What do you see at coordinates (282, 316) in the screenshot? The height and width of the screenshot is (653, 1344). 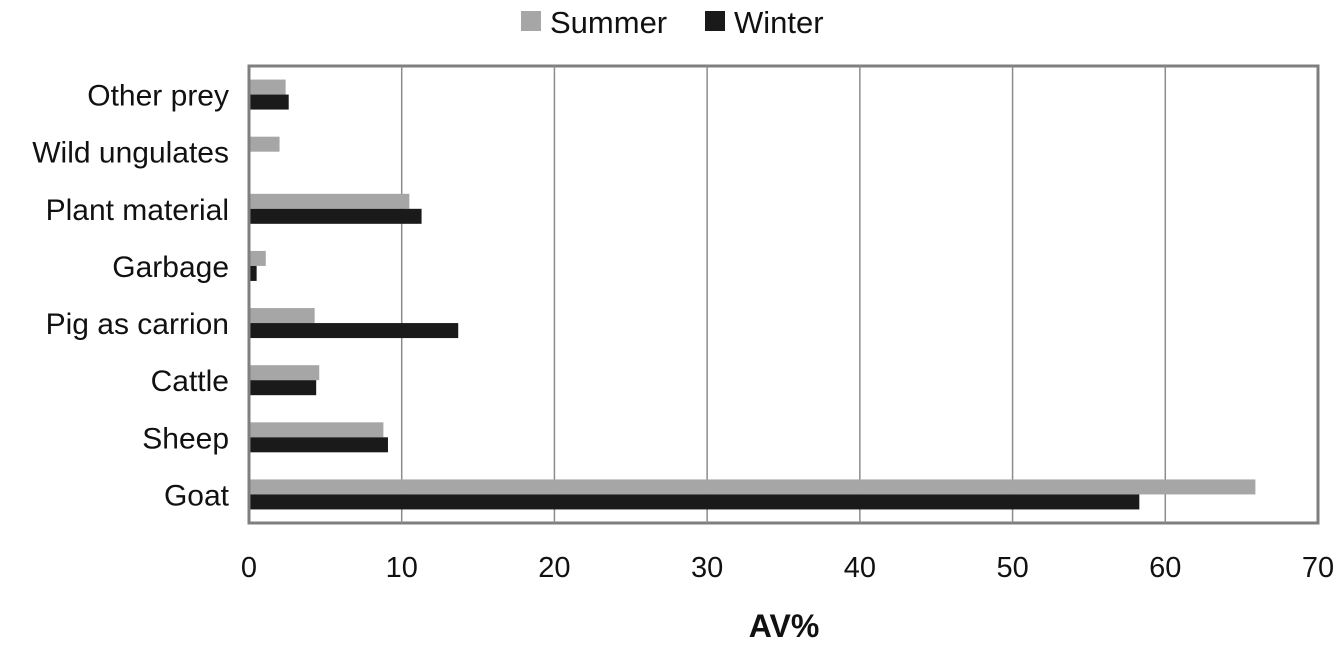 I see `bar-summer-pig-as-carrion` at bounding box center [282, 316].